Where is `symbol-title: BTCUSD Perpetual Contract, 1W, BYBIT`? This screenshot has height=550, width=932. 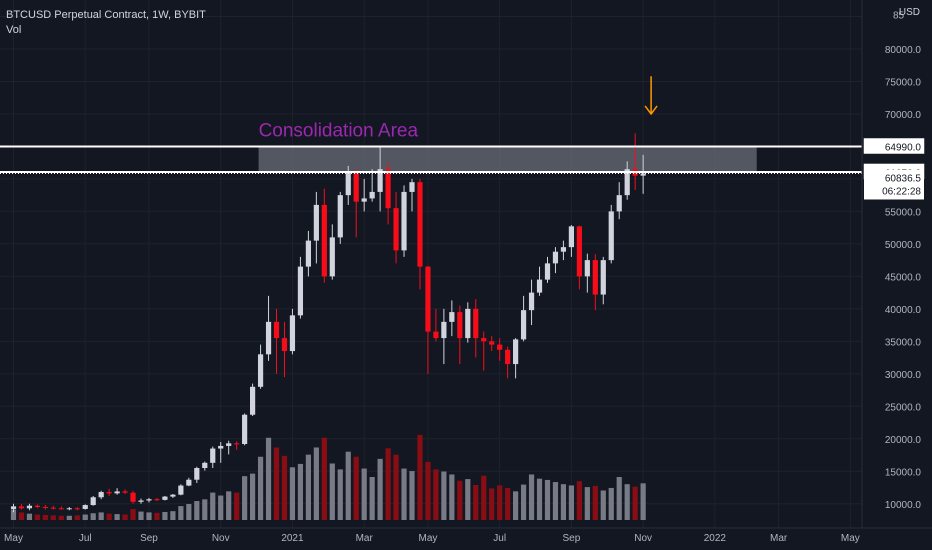
symbol-title: BTCUSD Perpetual Contract, 1W, BYBIT is located at coordinates (106, 15).